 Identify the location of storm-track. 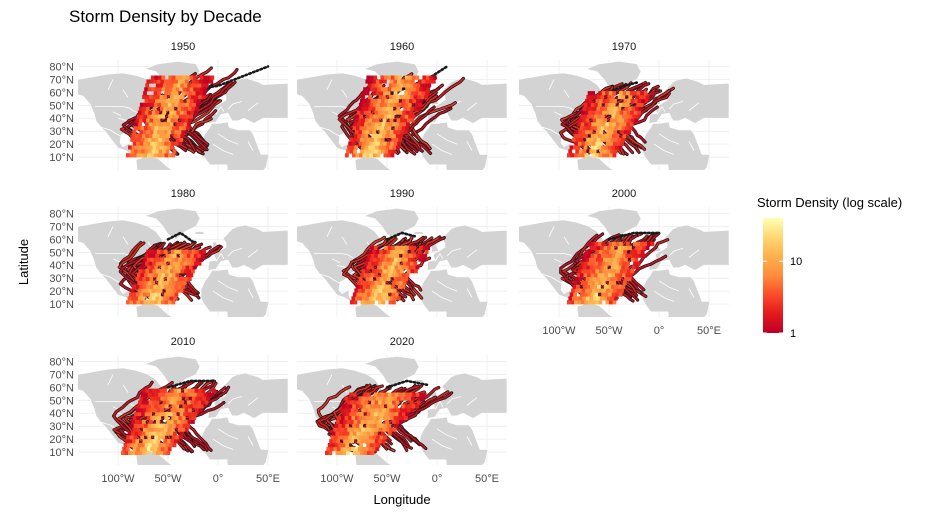
(139, 415).